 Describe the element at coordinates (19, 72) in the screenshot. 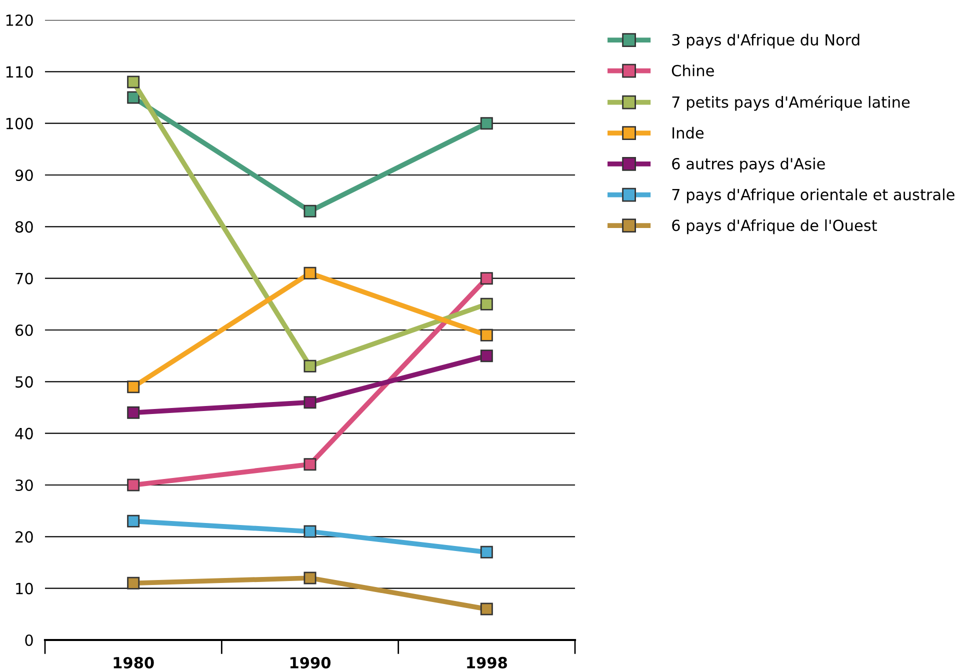

I see `y-tick-label: 110` at that location.